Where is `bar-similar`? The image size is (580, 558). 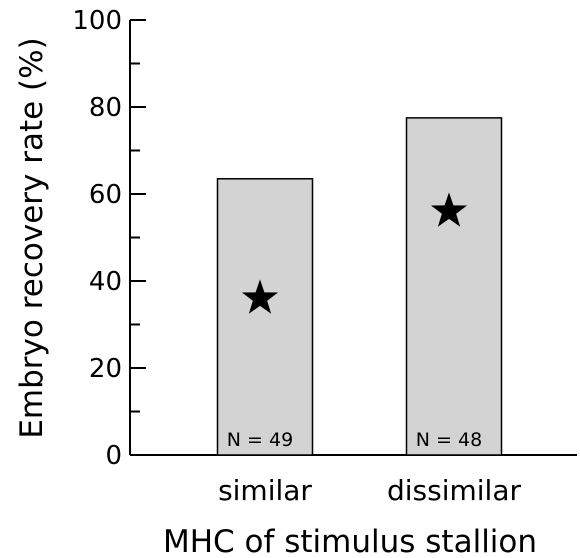
bar-similar is located at coordinates (265, 317).